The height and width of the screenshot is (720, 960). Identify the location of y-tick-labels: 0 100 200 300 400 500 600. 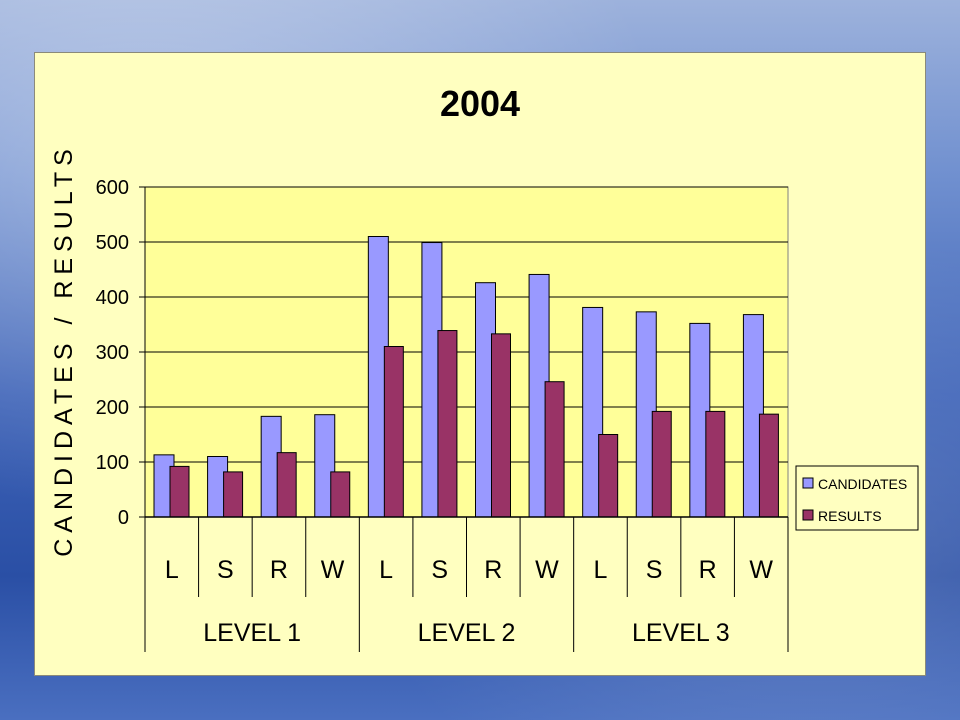
(112, 353).